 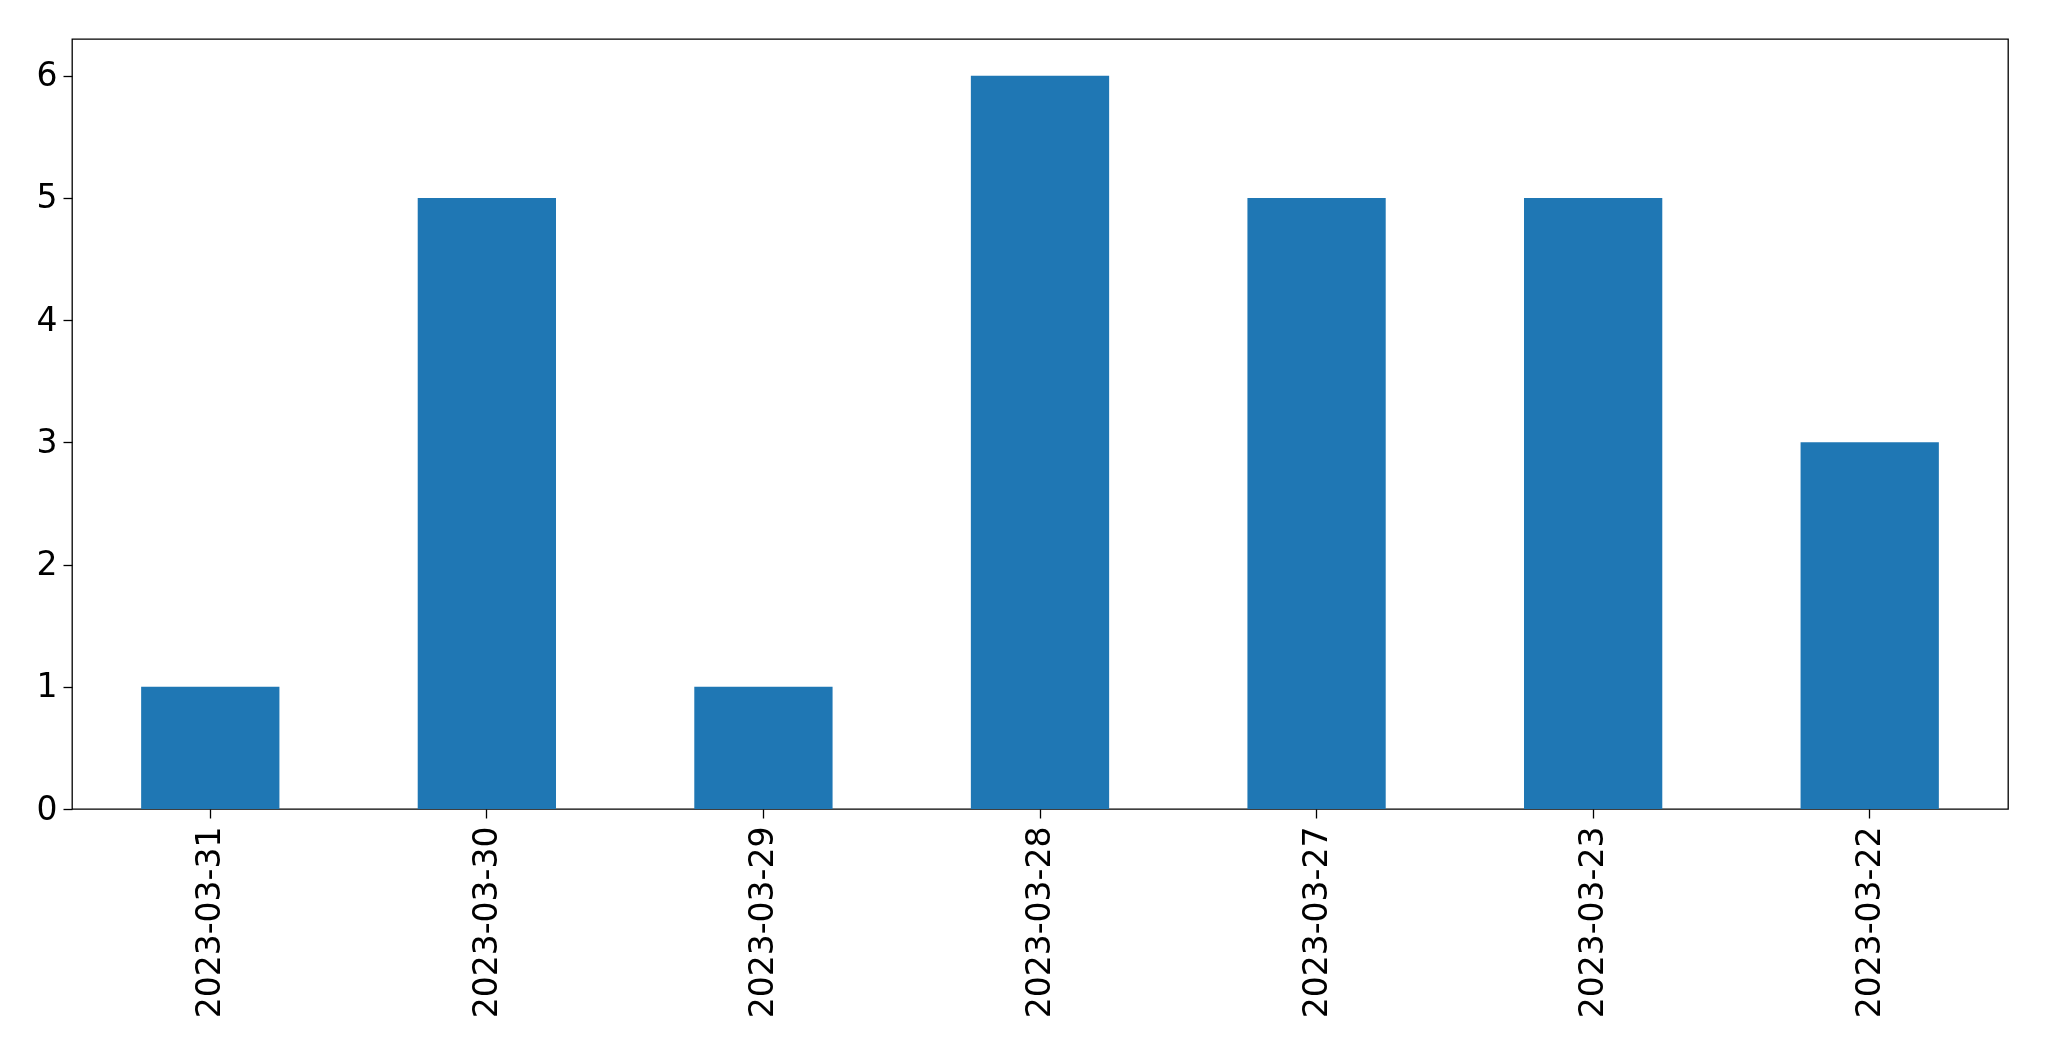 I want to click on y-tick-label: 5, so click(x=47, y=197).